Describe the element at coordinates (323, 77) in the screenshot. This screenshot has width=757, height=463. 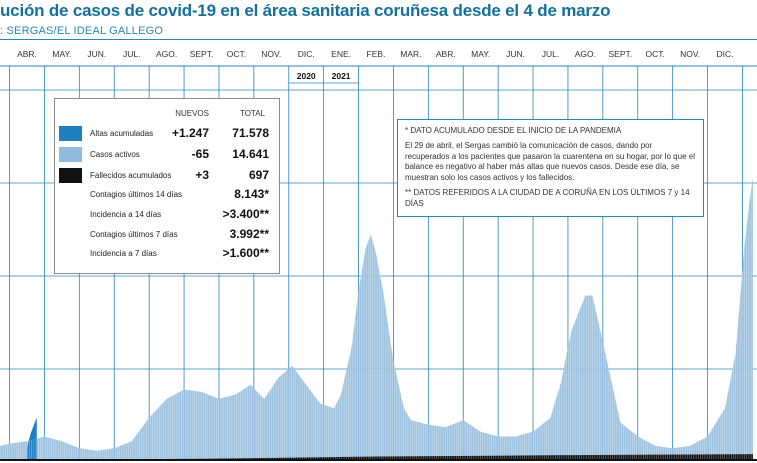
I see `year-labels: 2020 2021` at that location.